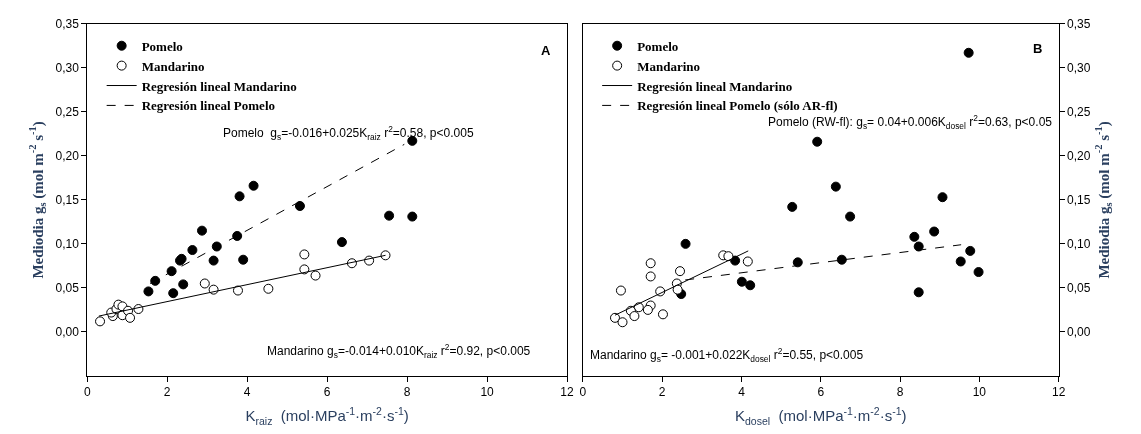 The height and width of the screenshot is (434, 1141). What do you see at coordinates (910, 122) in the screenshot?
I see `annotation: Pomelo (RW-fl): g$_{s}$= 0.04+0.006K$_{dosel}$ r$^{2}$=0.63, p<0.05` at bounding box center [910, 122].